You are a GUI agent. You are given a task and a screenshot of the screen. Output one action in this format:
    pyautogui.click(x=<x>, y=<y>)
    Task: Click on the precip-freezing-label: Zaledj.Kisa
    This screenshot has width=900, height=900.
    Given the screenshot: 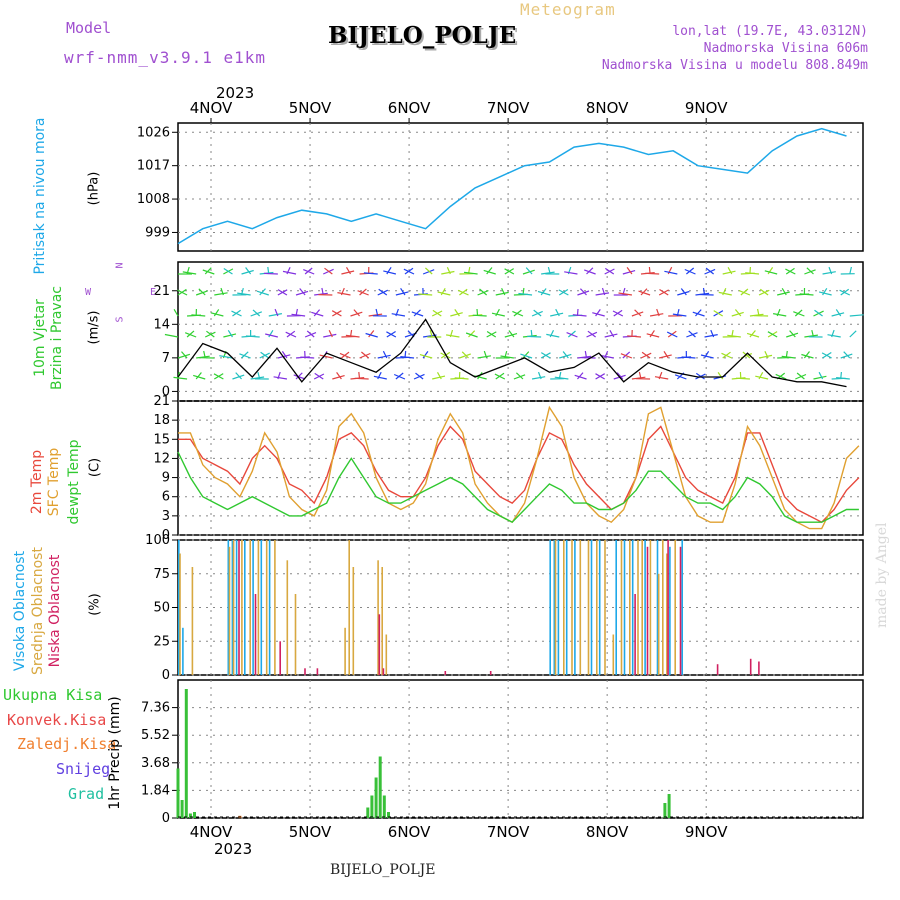 What is the action you would take?
    pyautogui.click(x=67, y=744)
    